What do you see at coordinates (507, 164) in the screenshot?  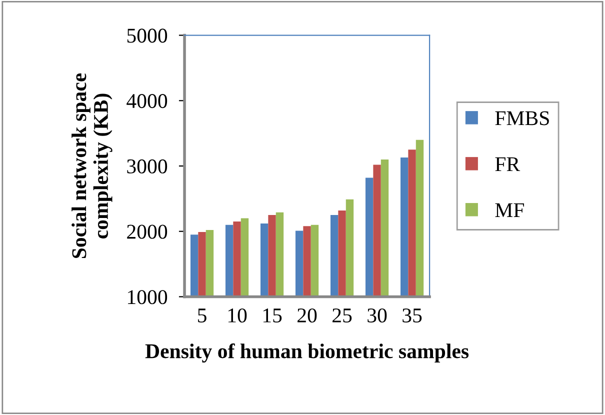 I see `legend-label: FR` at bounding box center [507, 164].